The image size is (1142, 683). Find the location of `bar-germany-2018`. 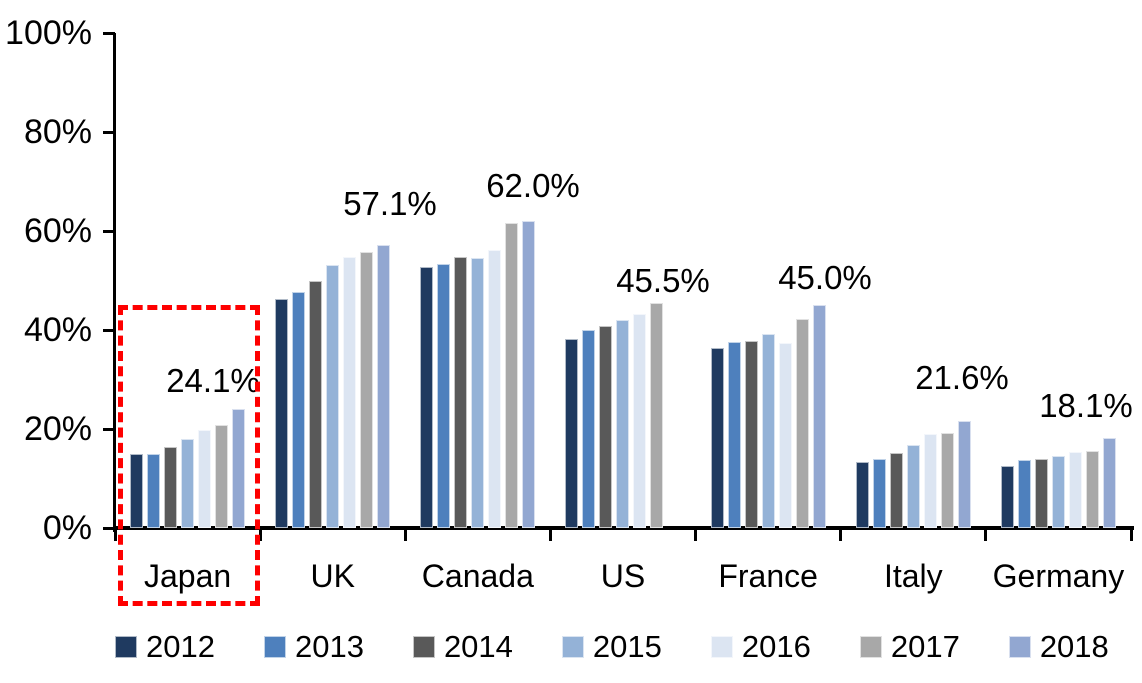

bar-germany-2018 is located at coordinates (1109, 483).